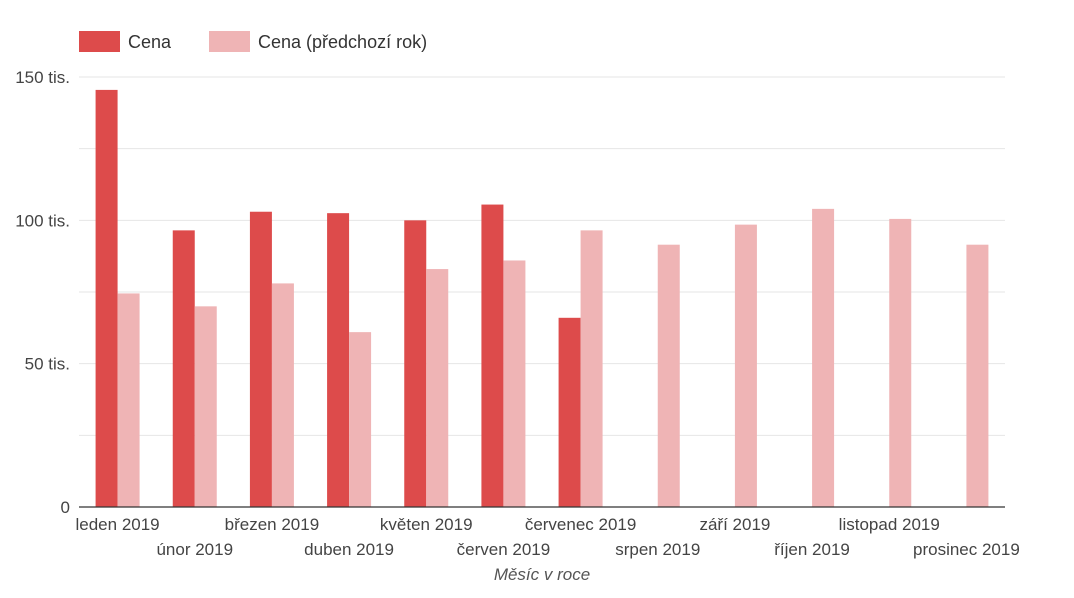 The image size is (1074, 598). Describe the element at coordinates (118, 524) in the screenshot. I see `x-tick-label: leden 2019` at that location.